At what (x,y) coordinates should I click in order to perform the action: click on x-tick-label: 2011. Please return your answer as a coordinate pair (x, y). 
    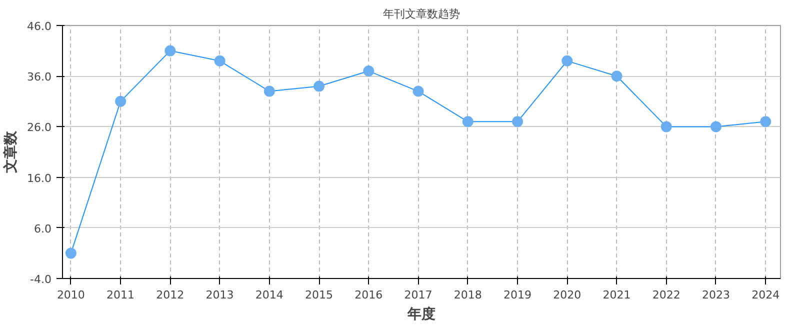
    Looking at the image, I should click on (120, 295).